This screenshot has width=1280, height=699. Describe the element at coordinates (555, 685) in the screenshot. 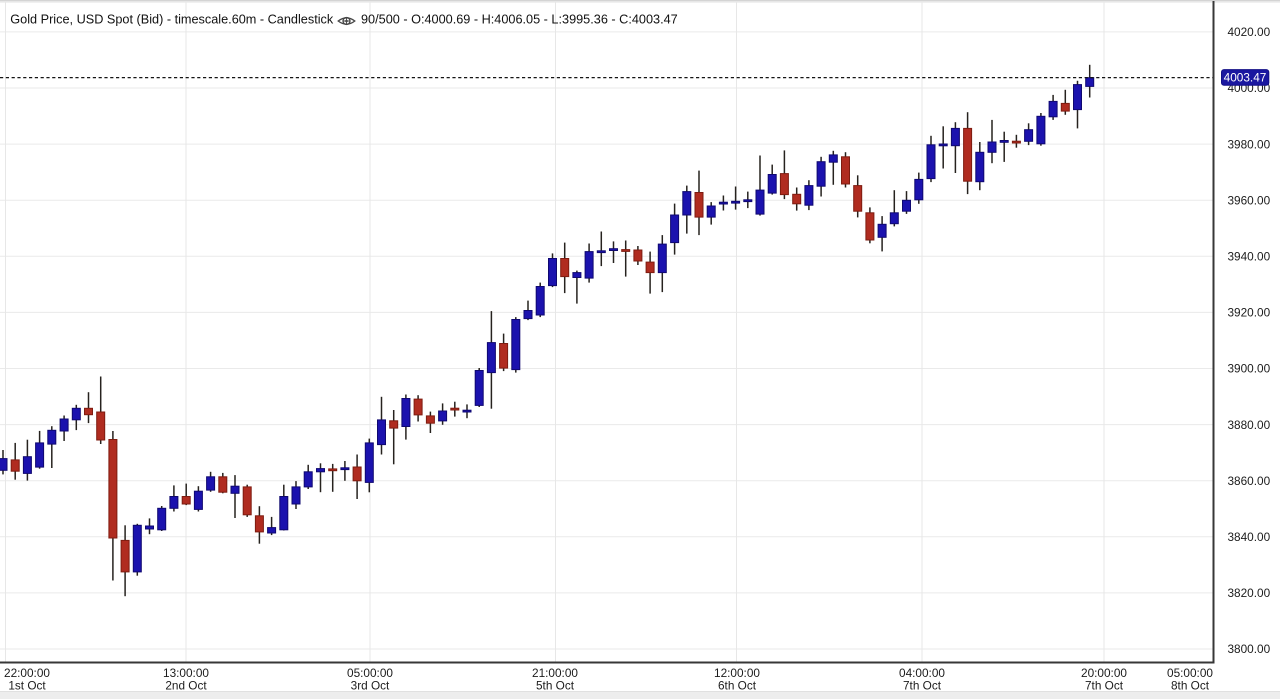

I see `svg-text: 5th Oct` at that location.